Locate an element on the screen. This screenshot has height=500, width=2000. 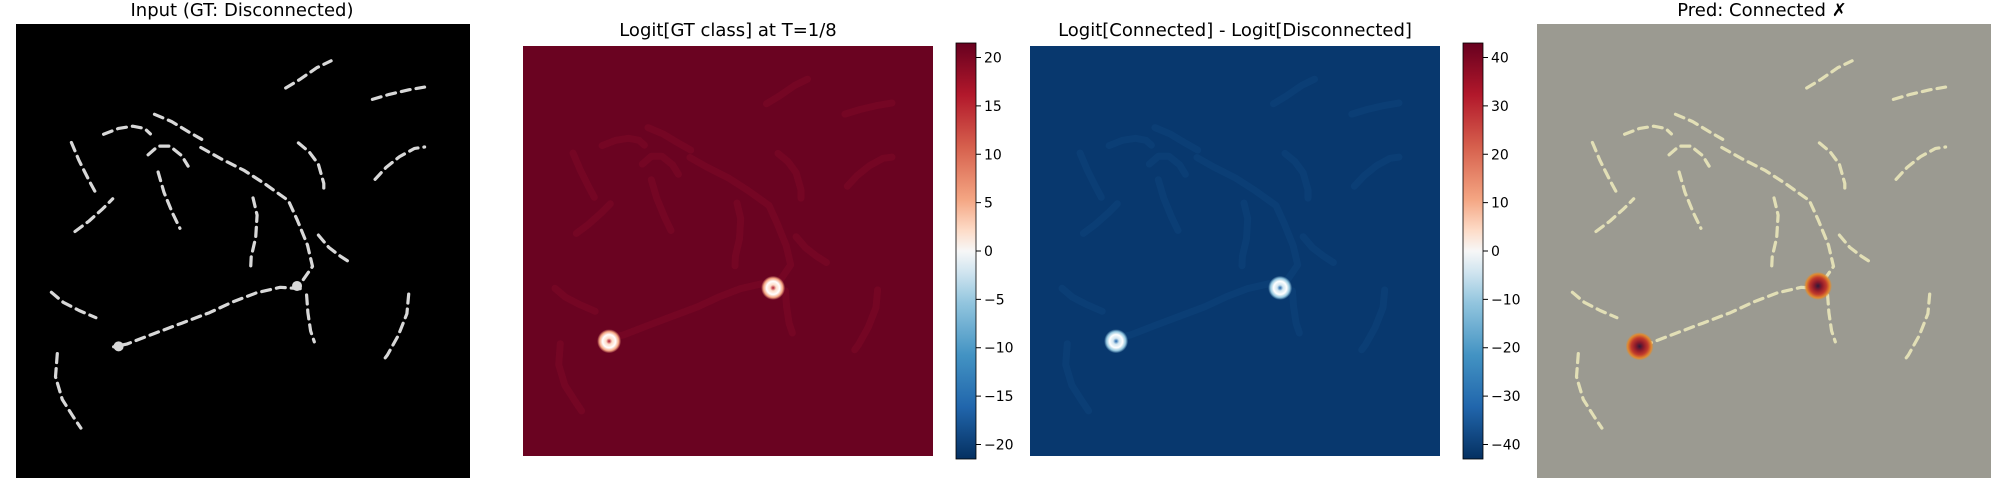
colorbar-tick-label-3: 5 is located at coordinates (988, 204).